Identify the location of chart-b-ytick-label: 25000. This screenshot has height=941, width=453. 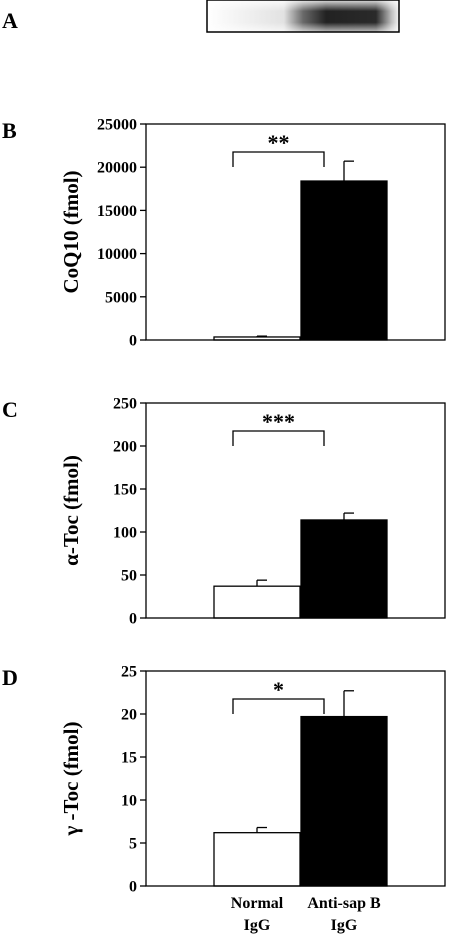
(117, 125).